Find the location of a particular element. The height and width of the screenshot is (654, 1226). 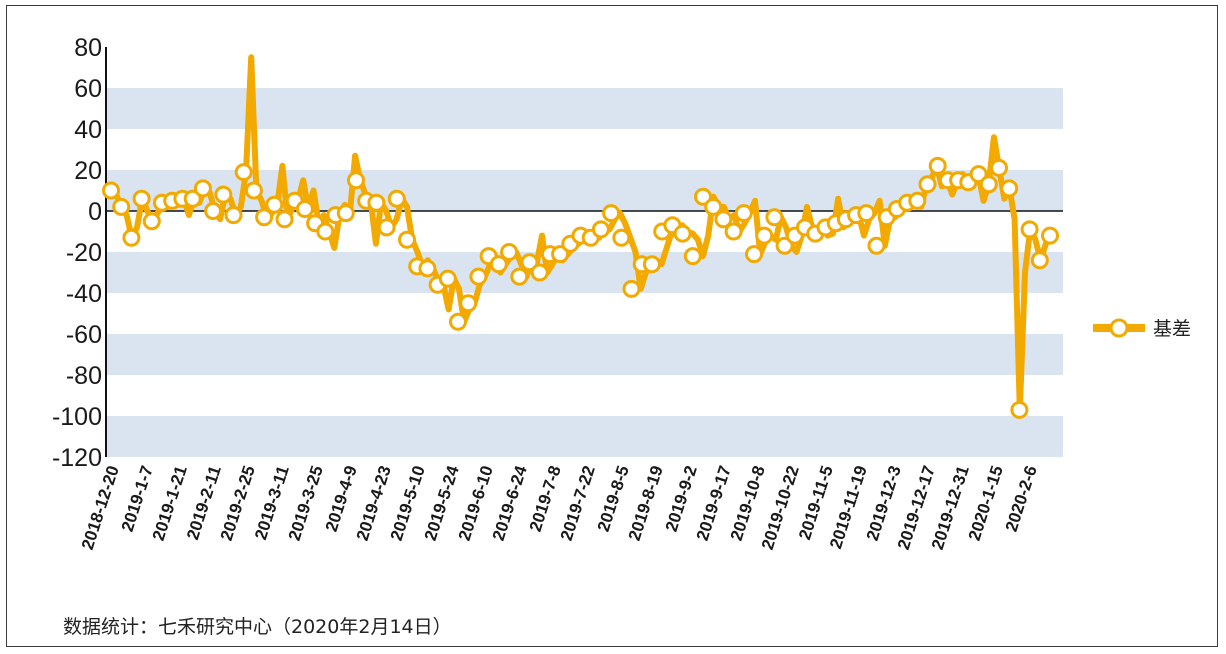

y-tick-label: 80 is located at coordinates (88, 48).